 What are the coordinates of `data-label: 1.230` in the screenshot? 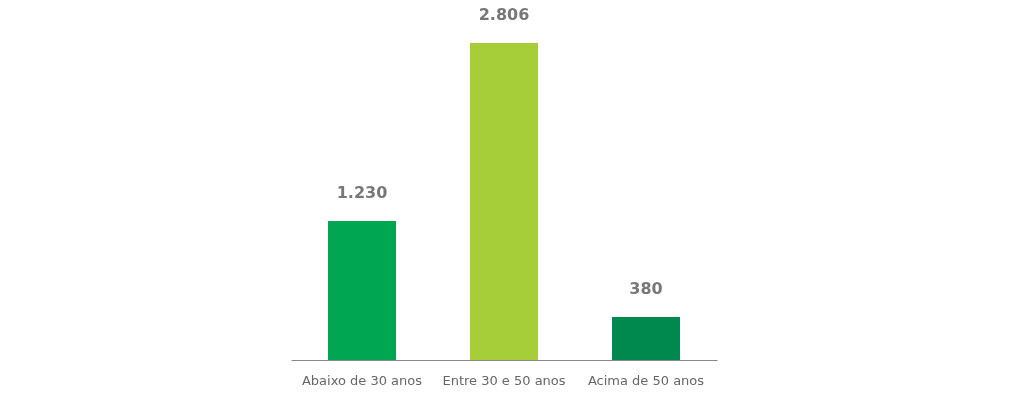 It's located at (362, 193).